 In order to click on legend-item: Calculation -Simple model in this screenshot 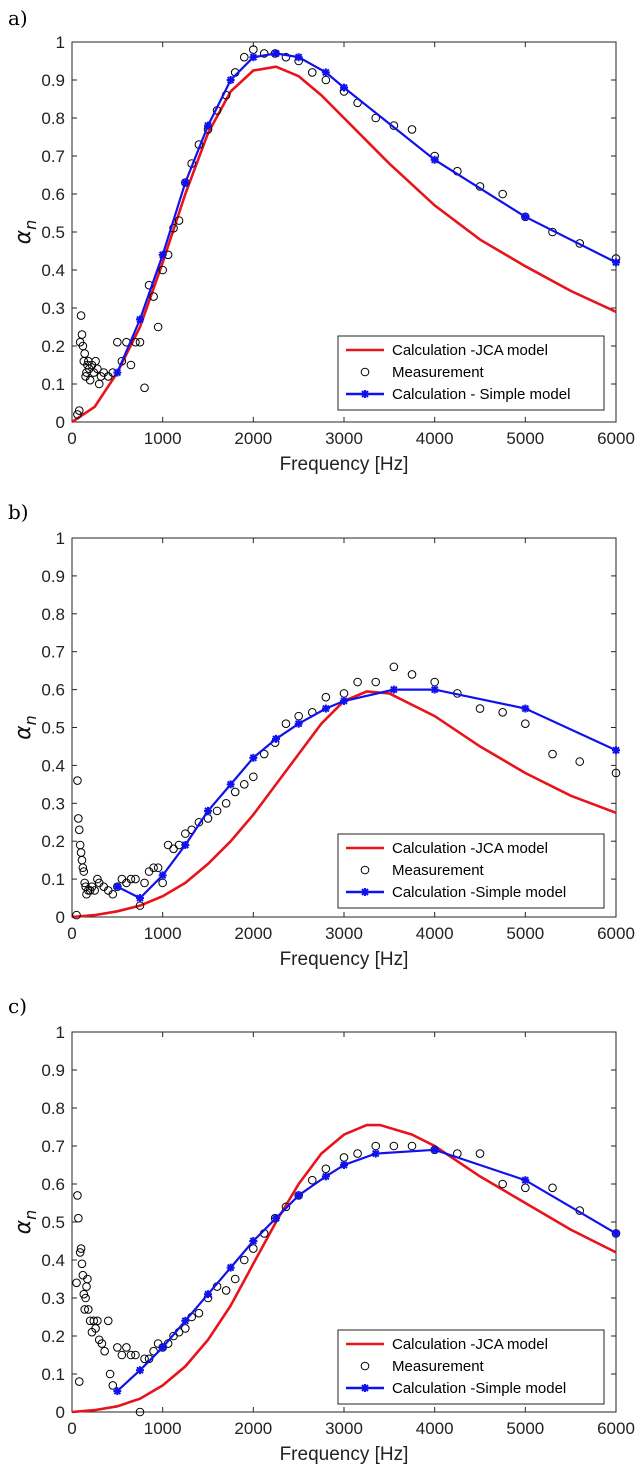, I will do `click(456, 1388)`.